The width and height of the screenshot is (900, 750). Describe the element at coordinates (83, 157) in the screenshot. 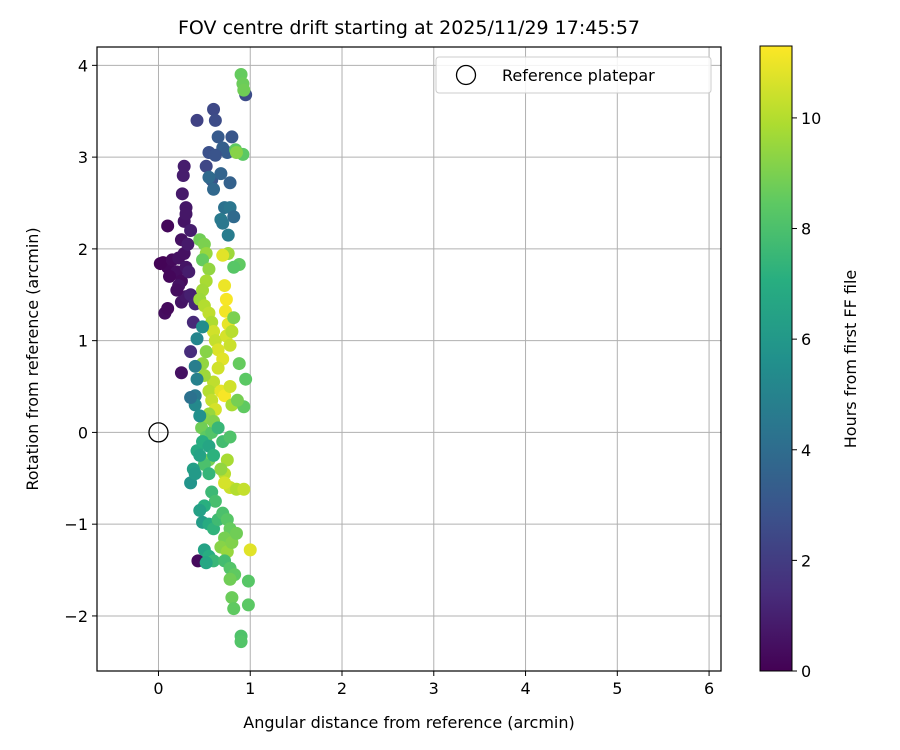

I see `y-tick-label: 3` at that location.